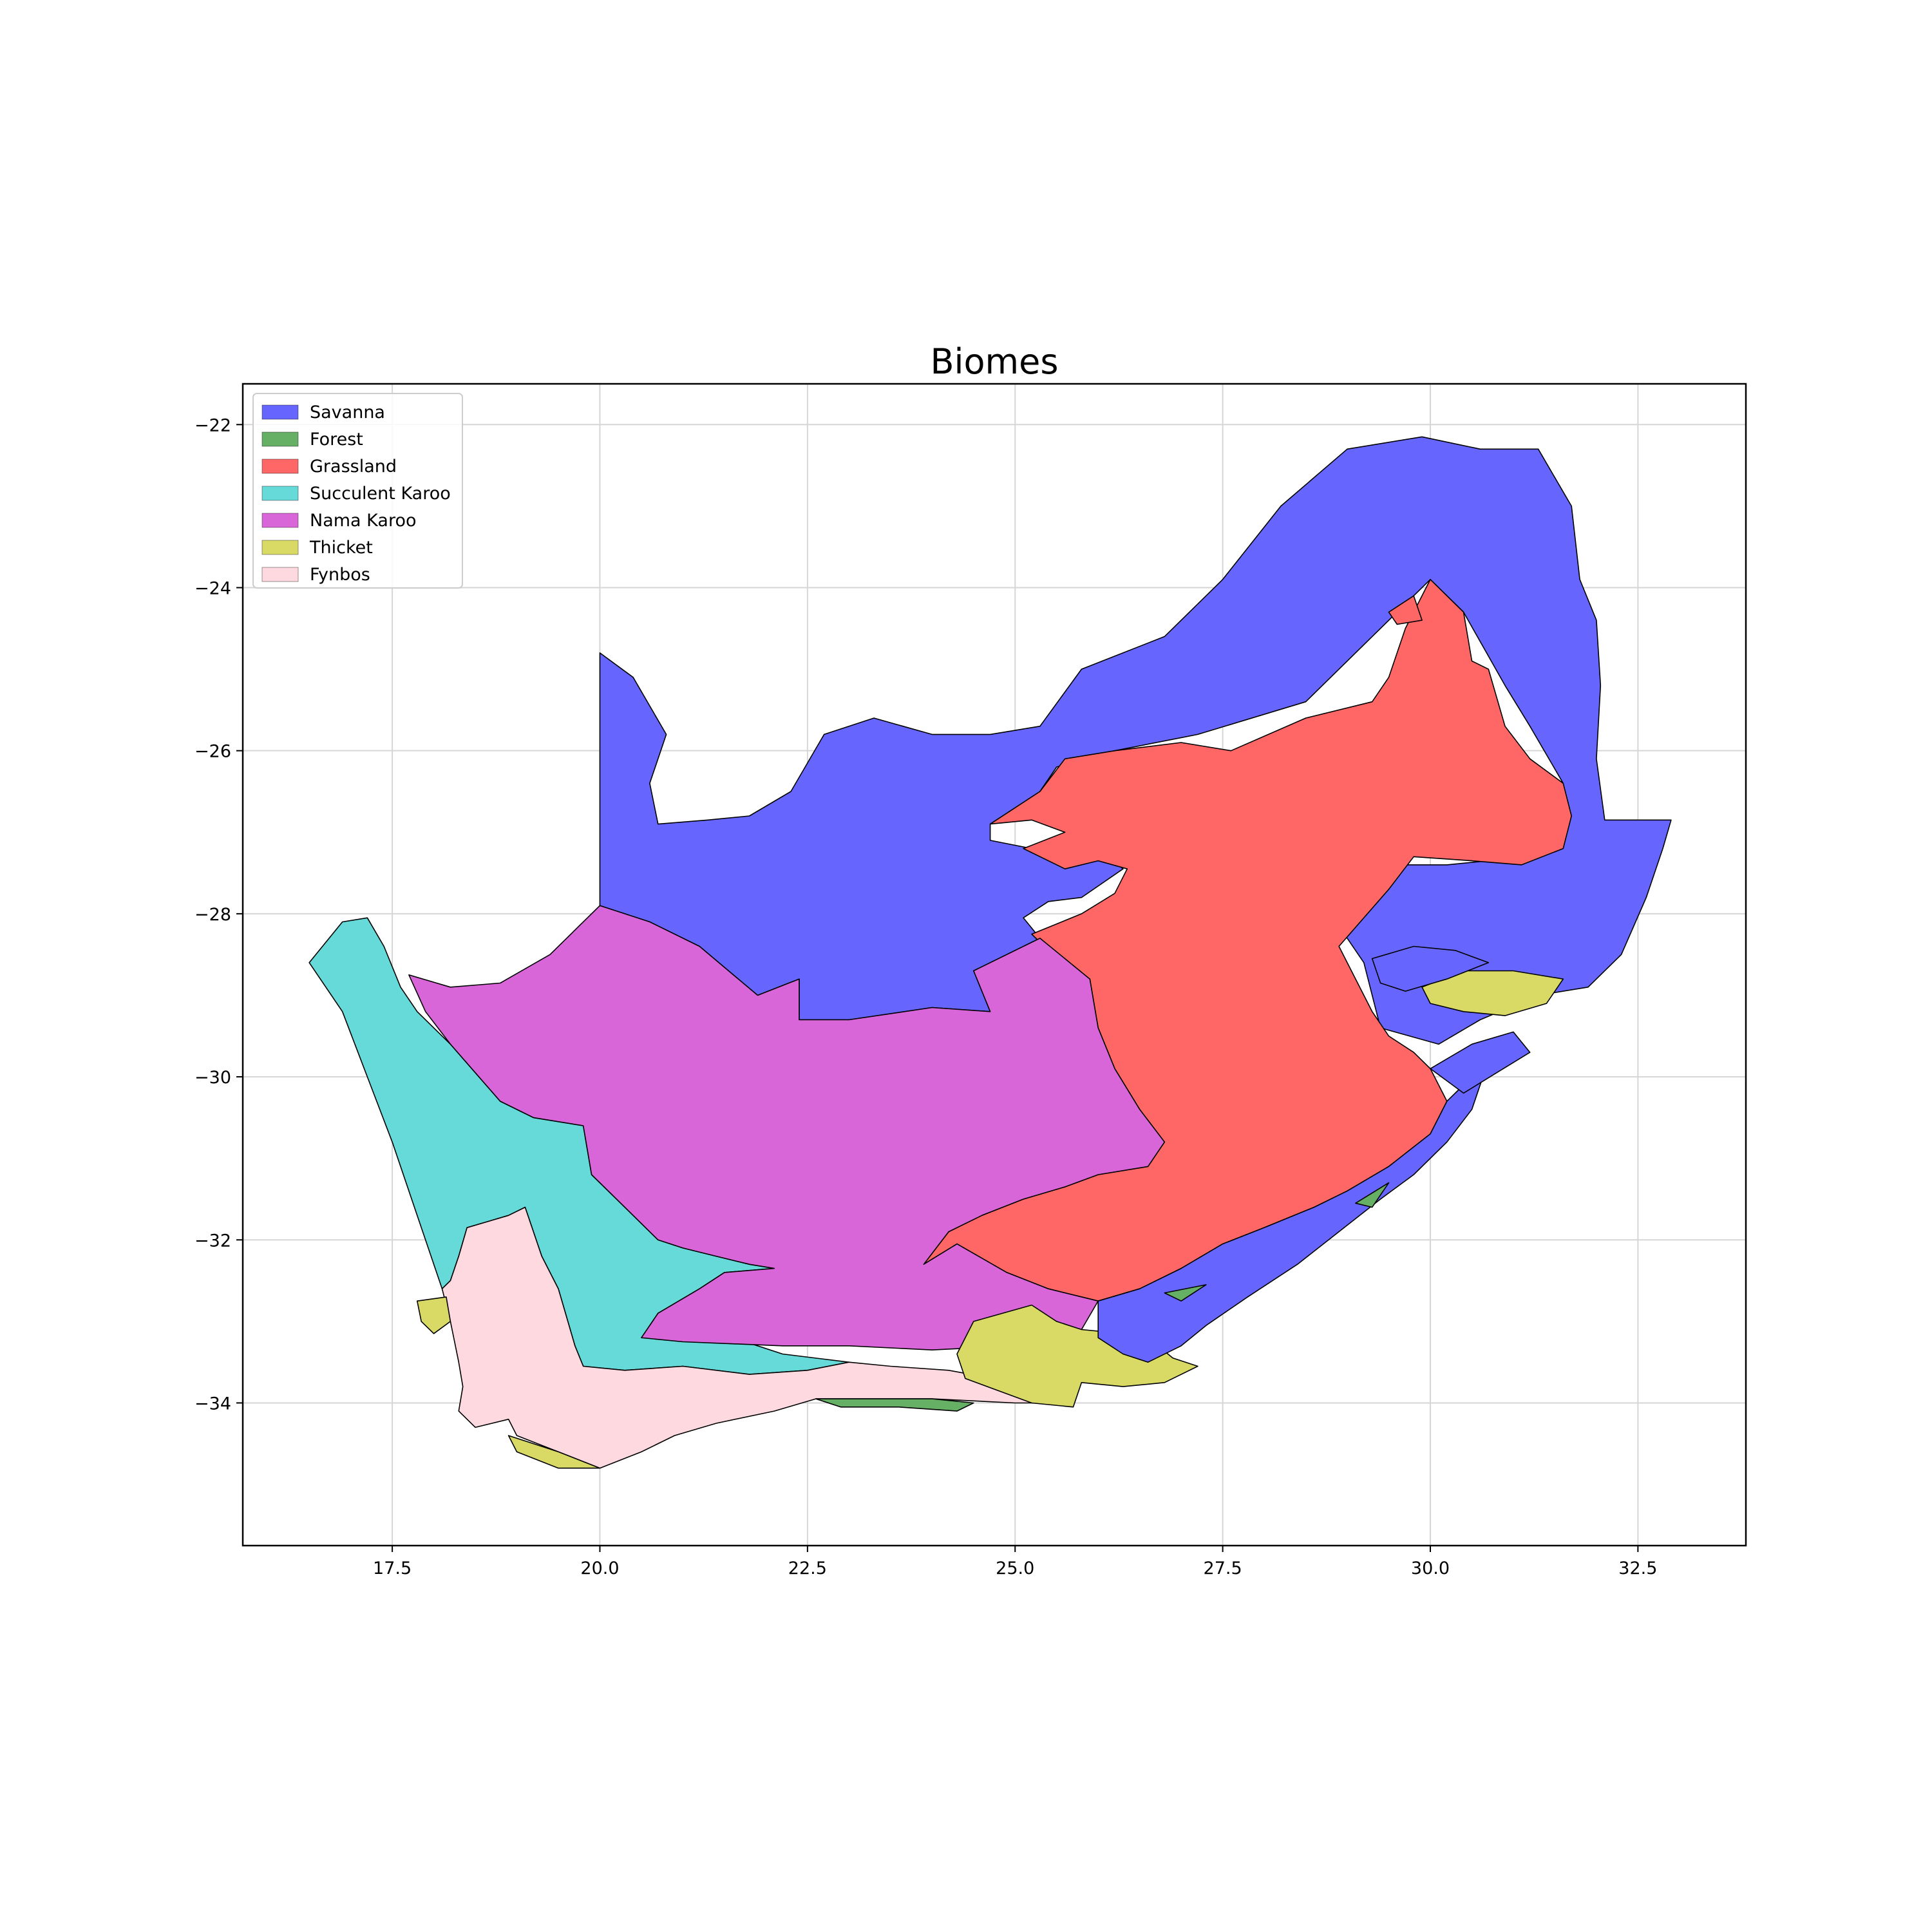 This screenshot has width=1932, height=1932. I want to click on y-tick-label: −30, so click(213, 1078).